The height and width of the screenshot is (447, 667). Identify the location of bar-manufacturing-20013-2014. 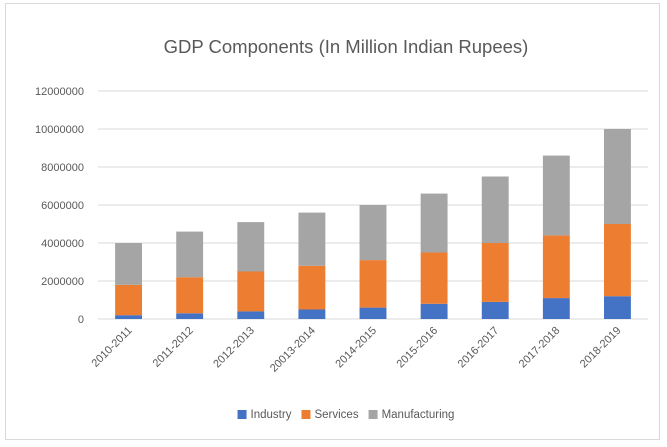
(312, 239).